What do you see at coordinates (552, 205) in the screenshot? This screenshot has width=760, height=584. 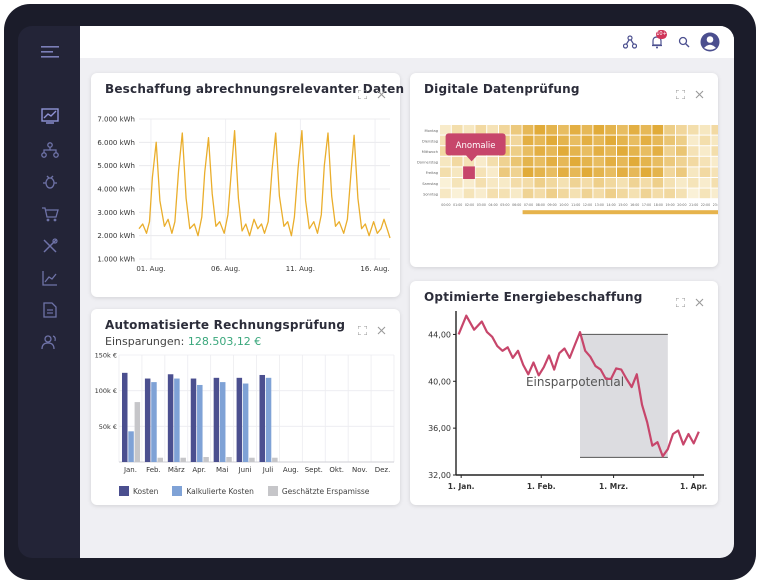 I see `column-label: 09:00` at bounding box center [552, 205].